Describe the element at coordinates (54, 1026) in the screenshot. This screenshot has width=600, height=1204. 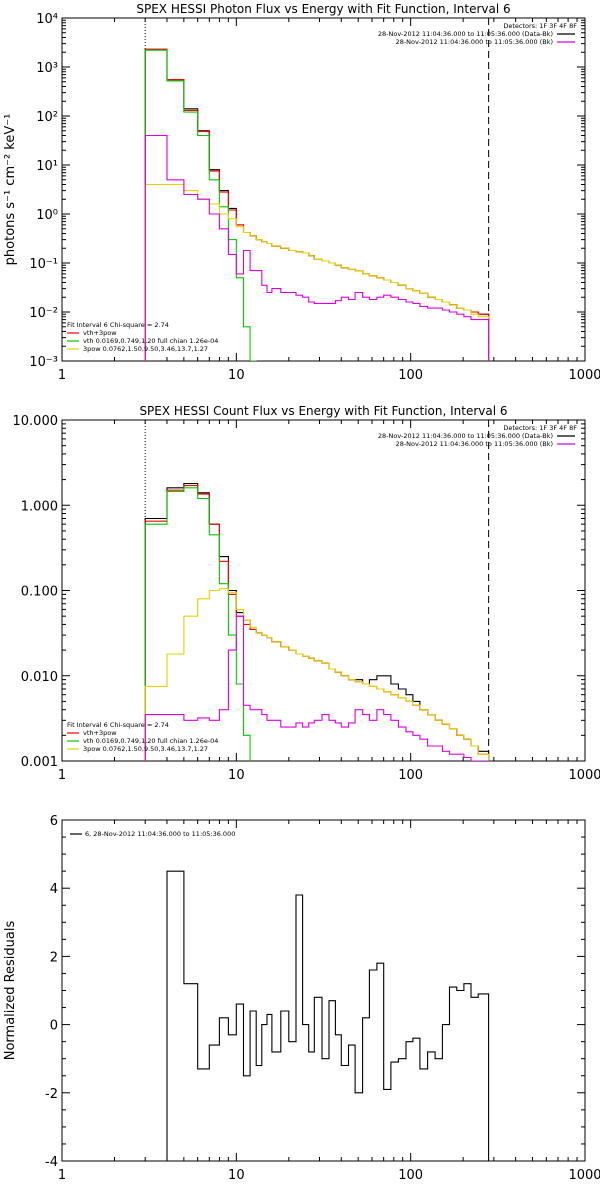
I see `y-tick-label: 0` at that location.